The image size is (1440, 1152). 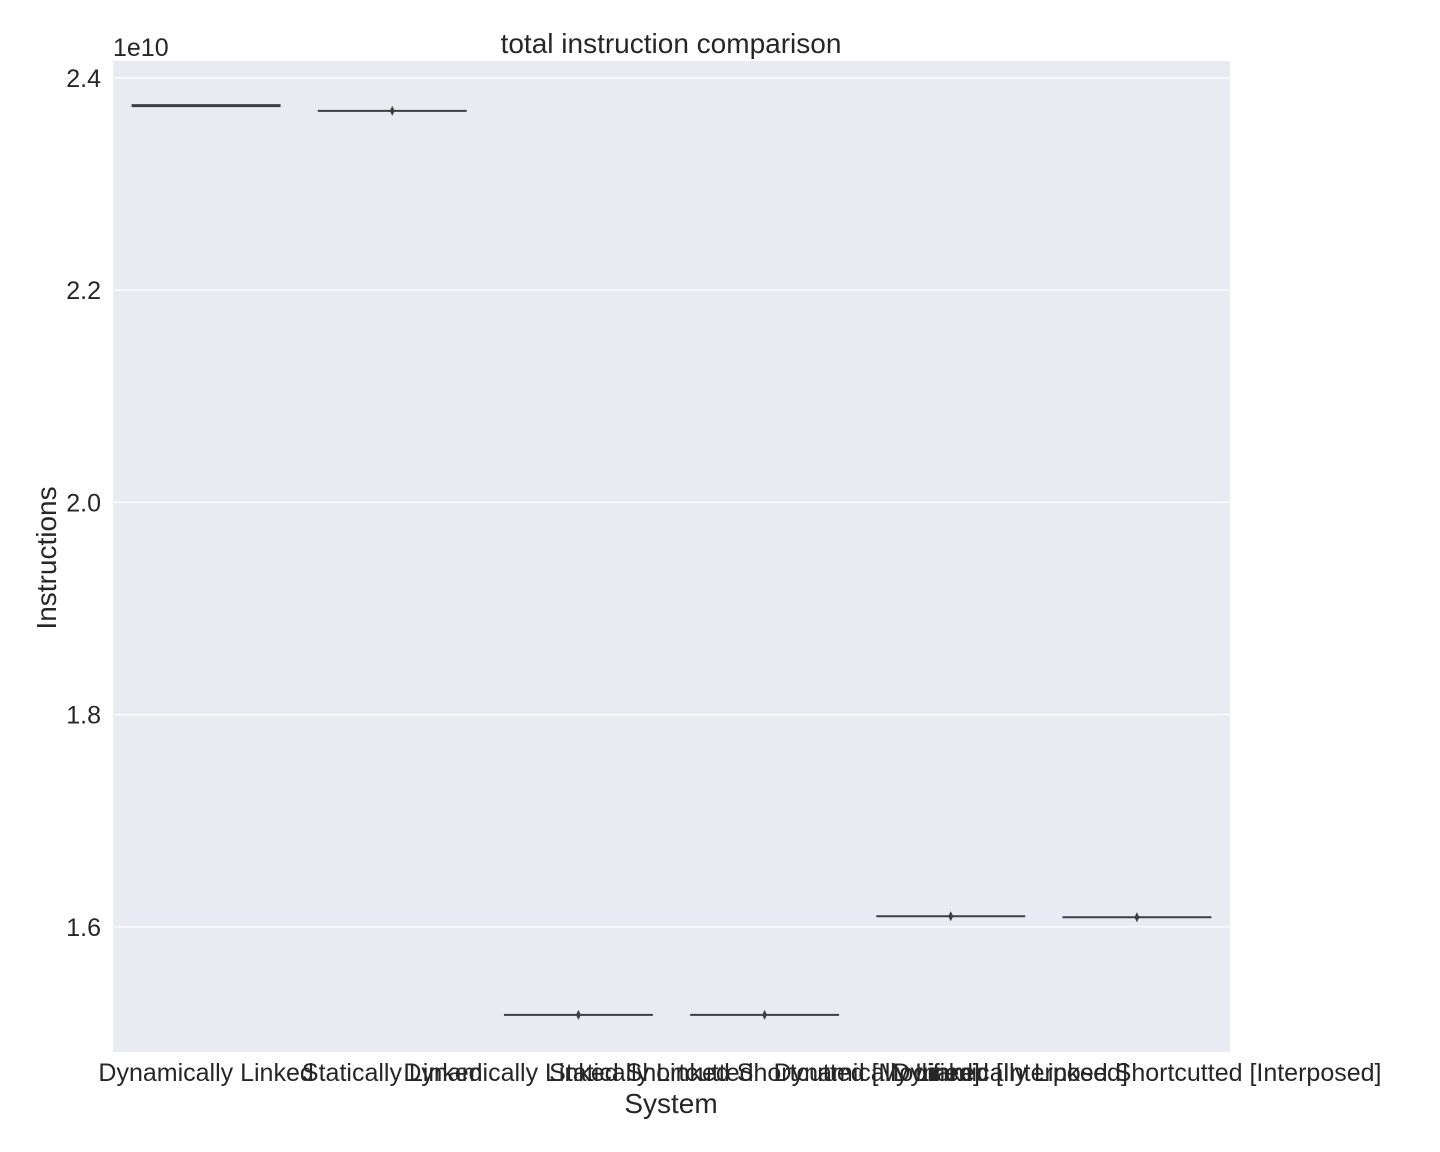 What do you see at coordinates (392, 1073) in the screenshot?
I see `x-tick-label: Statically Linked` at bounding box center [392, 1073].